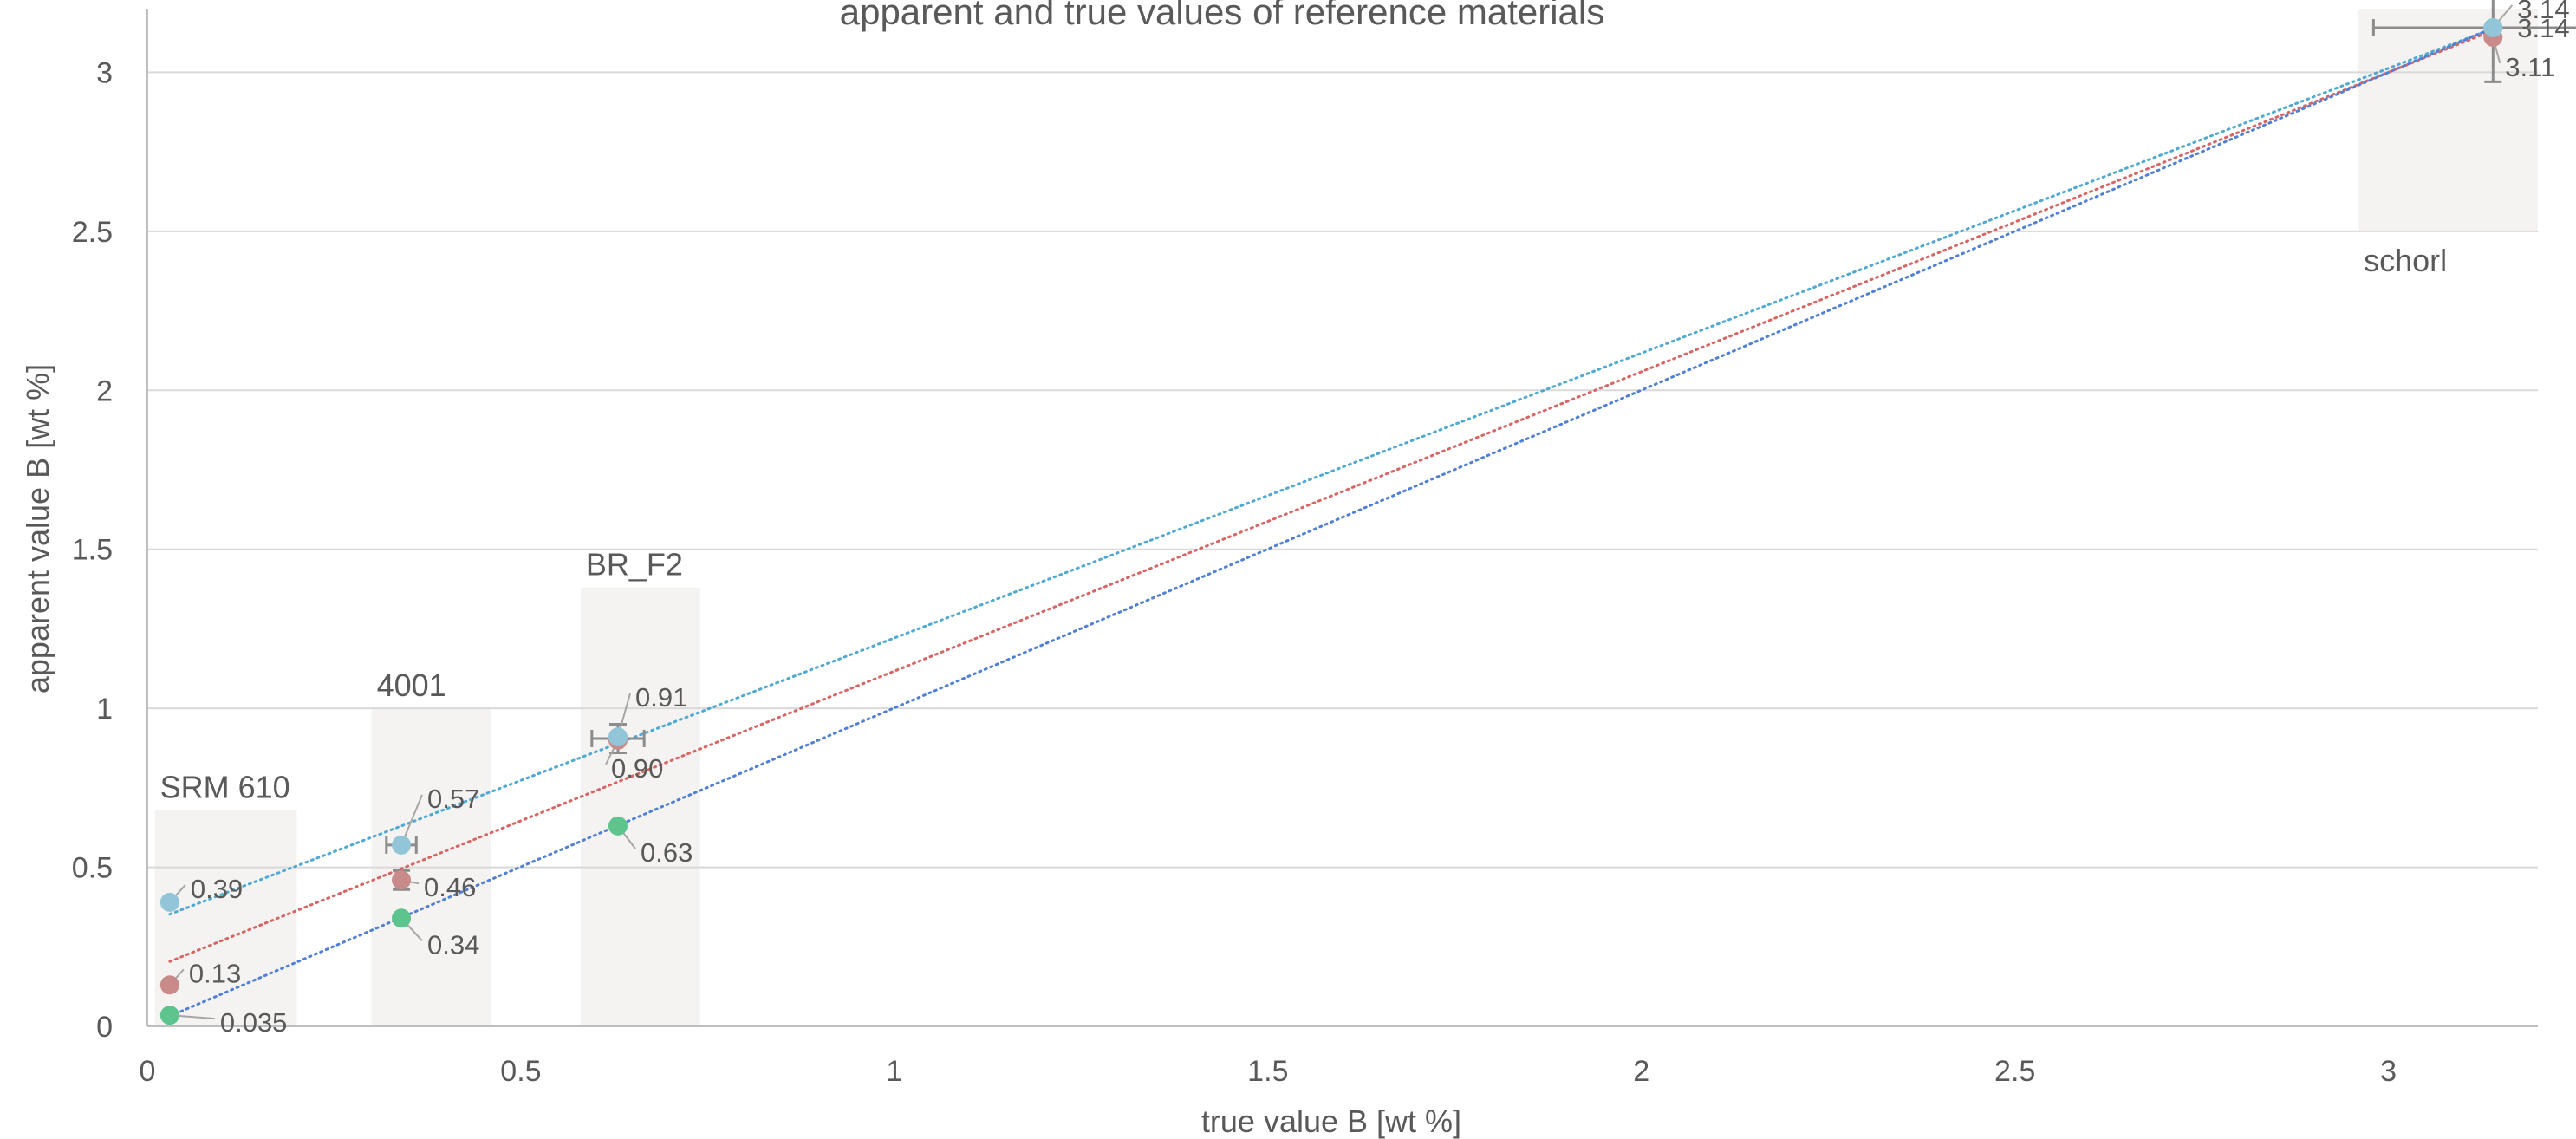 The image size is (2576, 1139). Describe the element at coordinates (2543, 12) in the screenshot. I see `data-label-series-1: 3.14` at that location.